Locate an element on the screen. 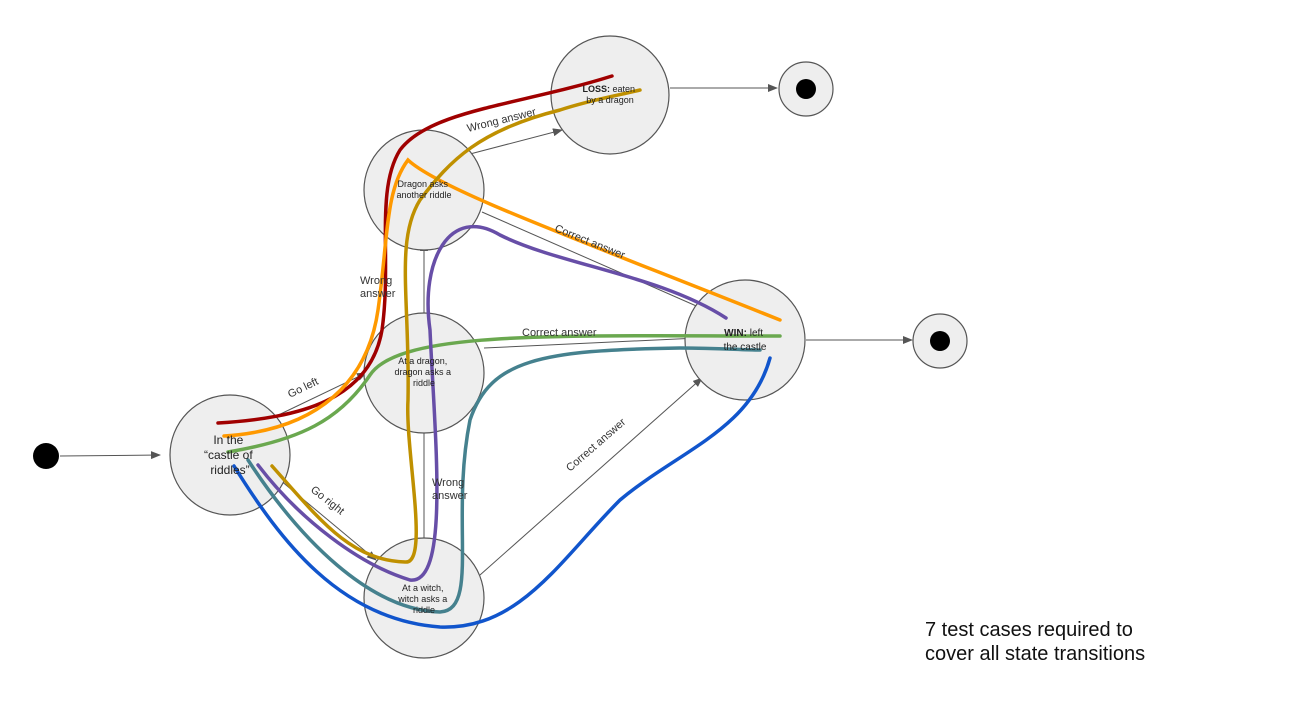 This screenshot has width=1306, height=708. win-label: WIN: left the castle is located at coordinates (745, 340).